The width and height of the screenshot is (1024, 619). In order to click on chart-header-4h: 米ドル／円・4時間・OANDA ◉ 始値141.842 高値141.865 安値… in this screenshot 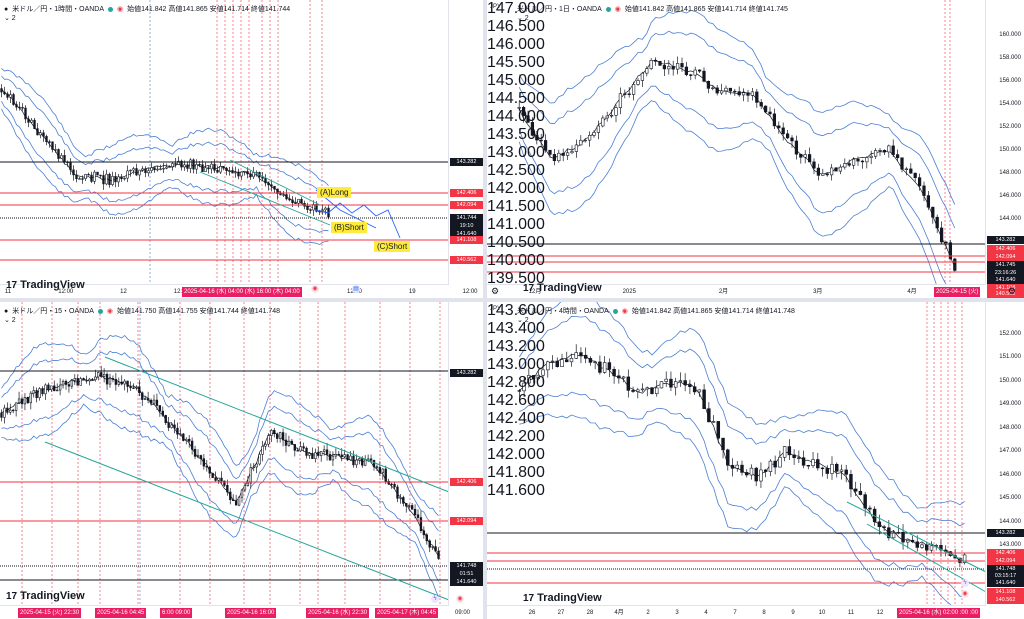, I will do `click(656, 311)`.